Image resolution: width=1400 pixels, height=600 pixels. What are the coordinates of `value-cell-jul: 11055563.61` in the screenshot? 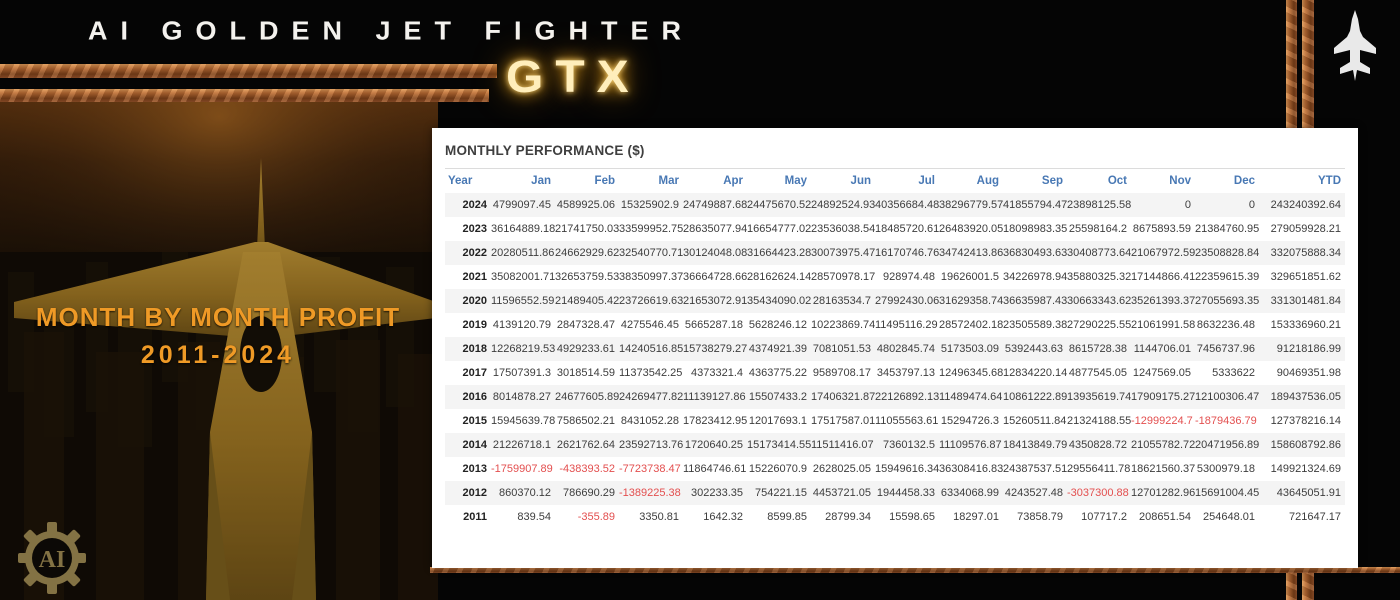 It's located at (907, 421).